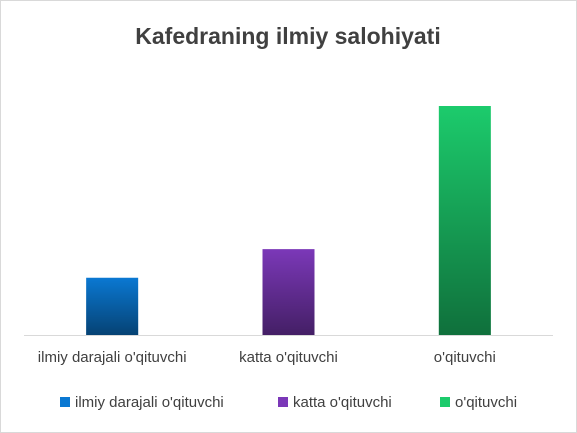  I want to click on x-tick-label: o'qituvchi, so click(465, 357).